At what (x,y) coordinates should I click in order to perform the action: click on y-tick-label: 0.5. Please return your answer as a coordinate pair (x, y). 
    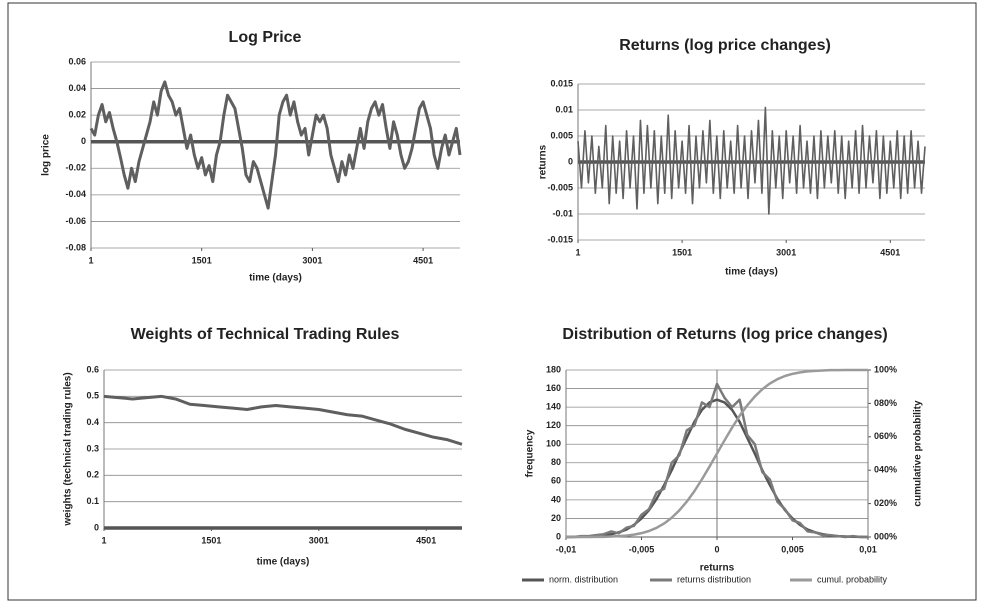
    Looking at the image, I should click on (92, 396).